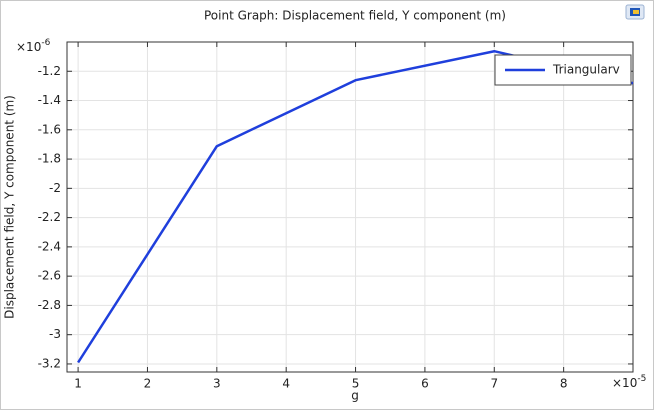 The image size is (654, 410). What do you see at coordinates (49, 71) in the screenshot?
I see `y-tick-label: -1.2` at bounding box center [49, 71].